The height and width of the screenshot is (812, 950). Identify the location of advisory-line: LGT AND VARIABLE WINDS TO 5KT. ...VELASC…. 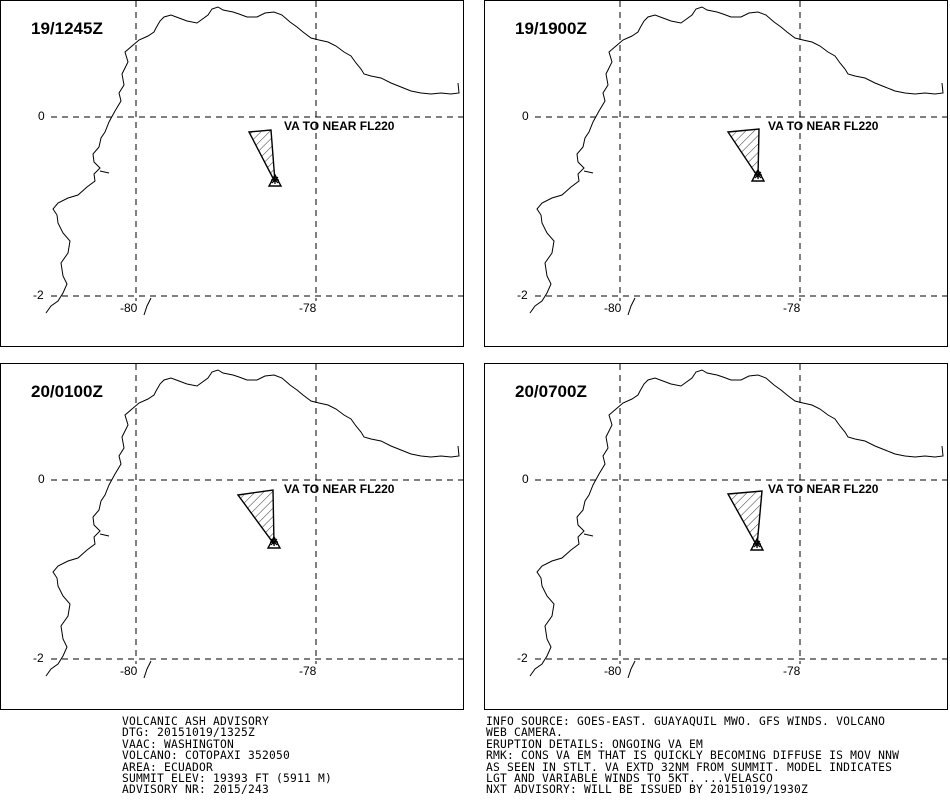
(630, 779).